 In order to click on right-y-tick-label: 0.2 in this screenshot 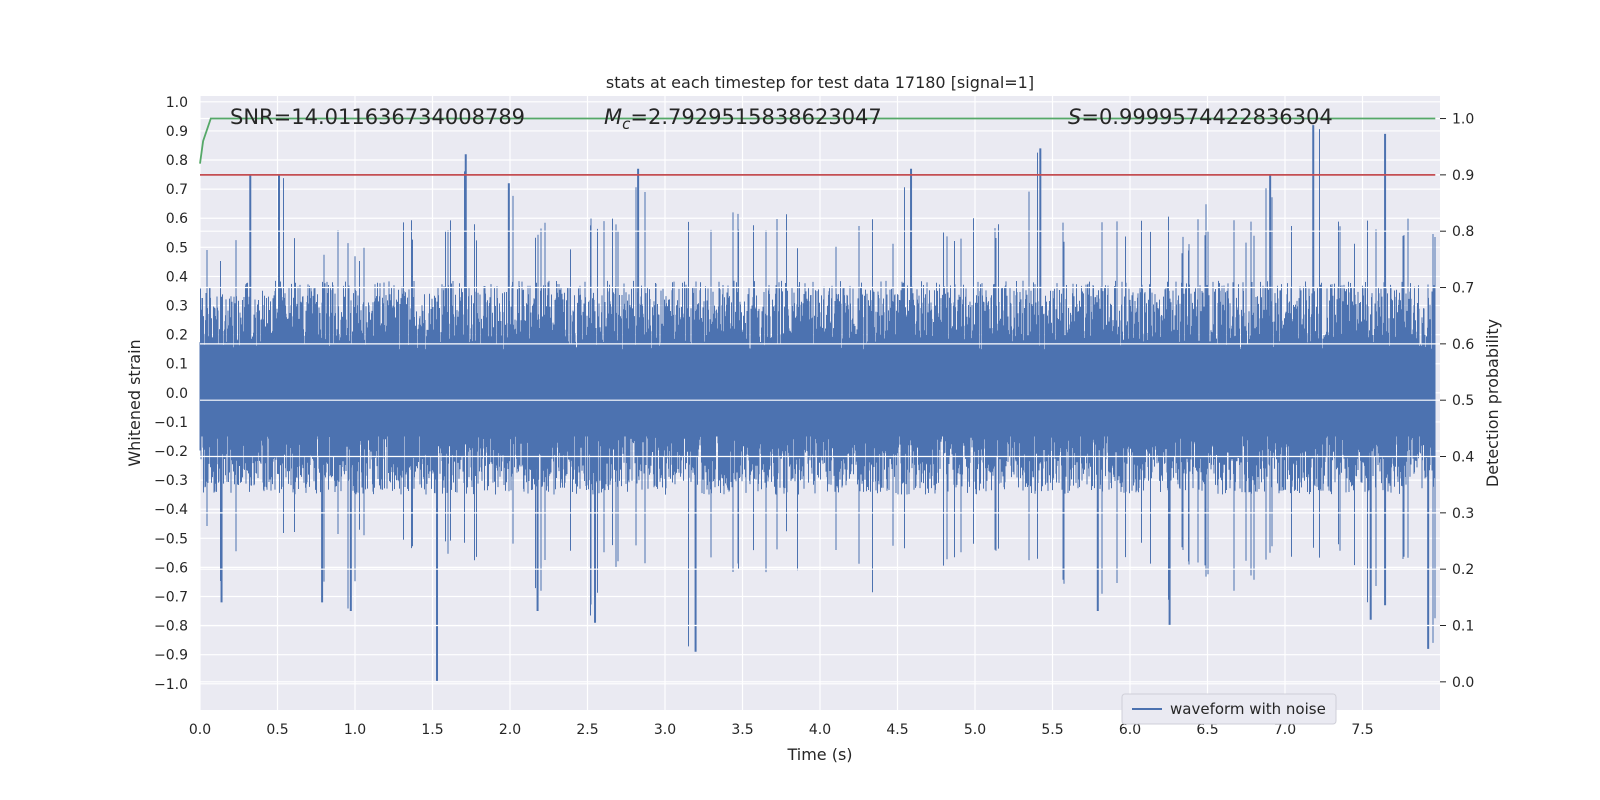, I will do `click(1463, 570)`.